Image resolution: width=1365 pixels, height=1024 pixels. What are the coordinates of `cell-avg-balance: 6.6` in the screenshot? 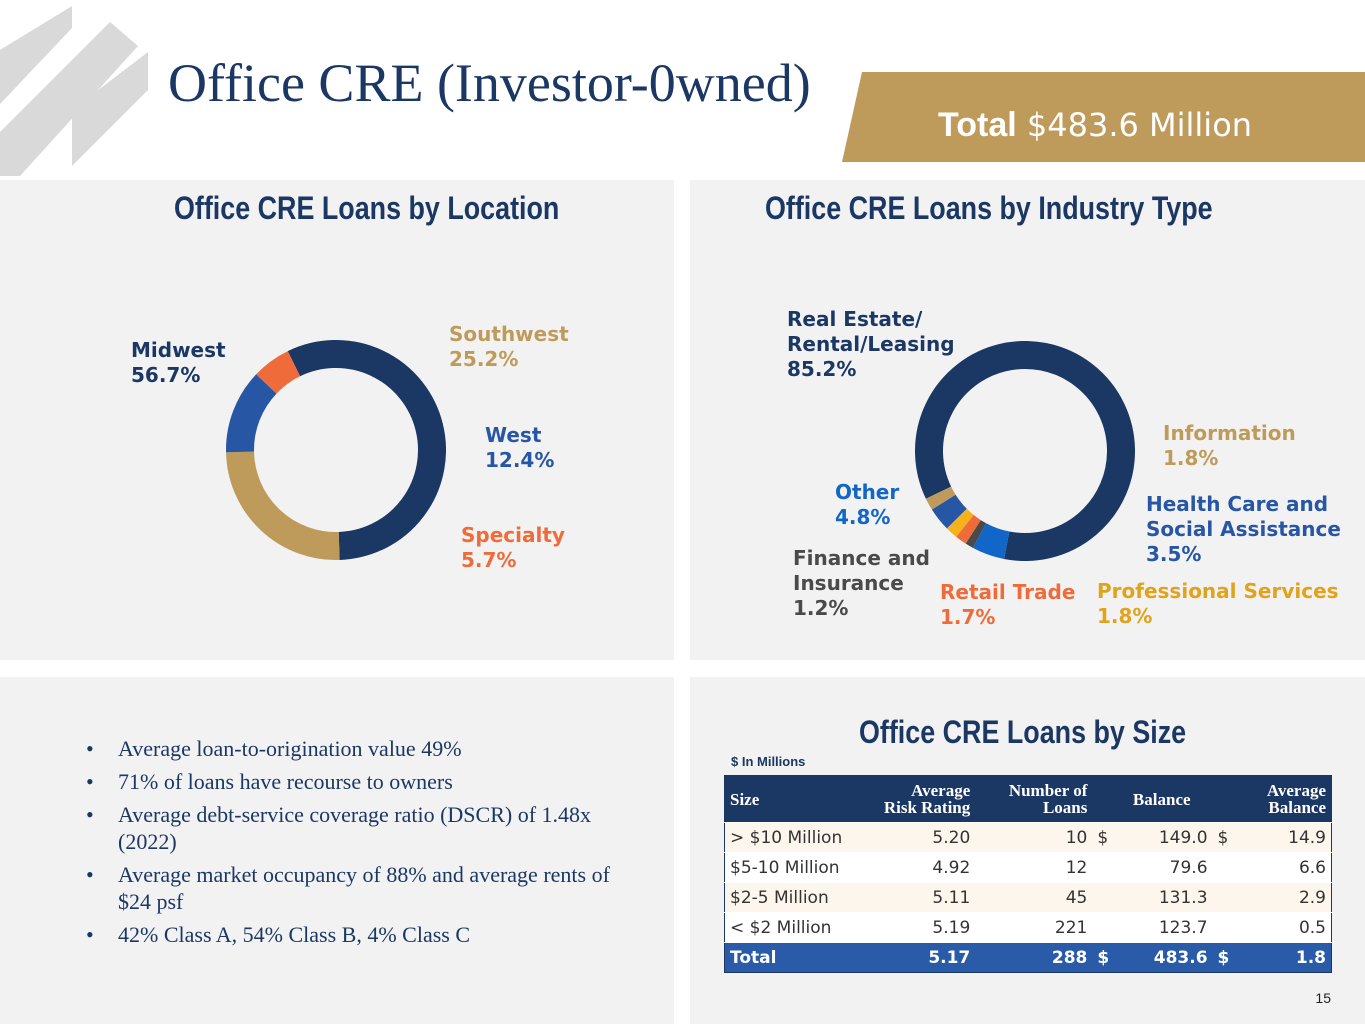 It's located at (1283, 867).